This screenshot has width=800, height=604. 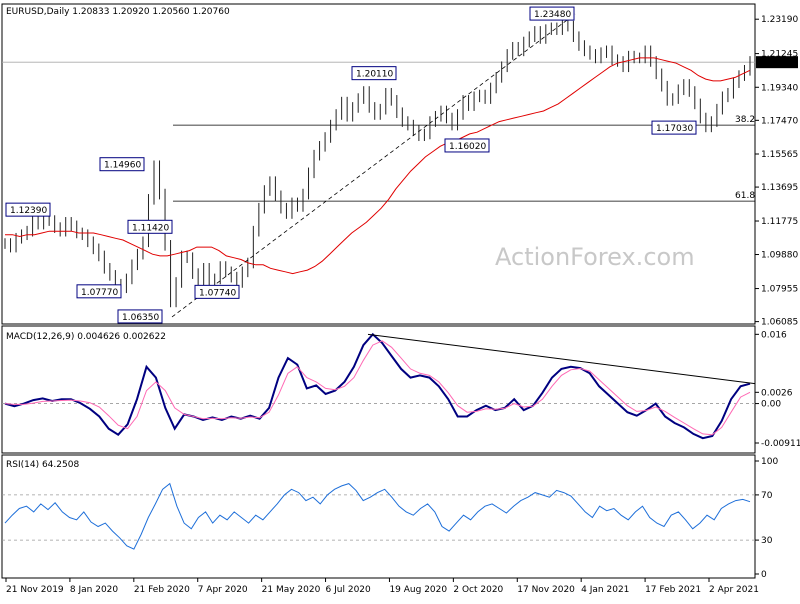 I want to click on macd-trendline, so click(x=561, y=359).